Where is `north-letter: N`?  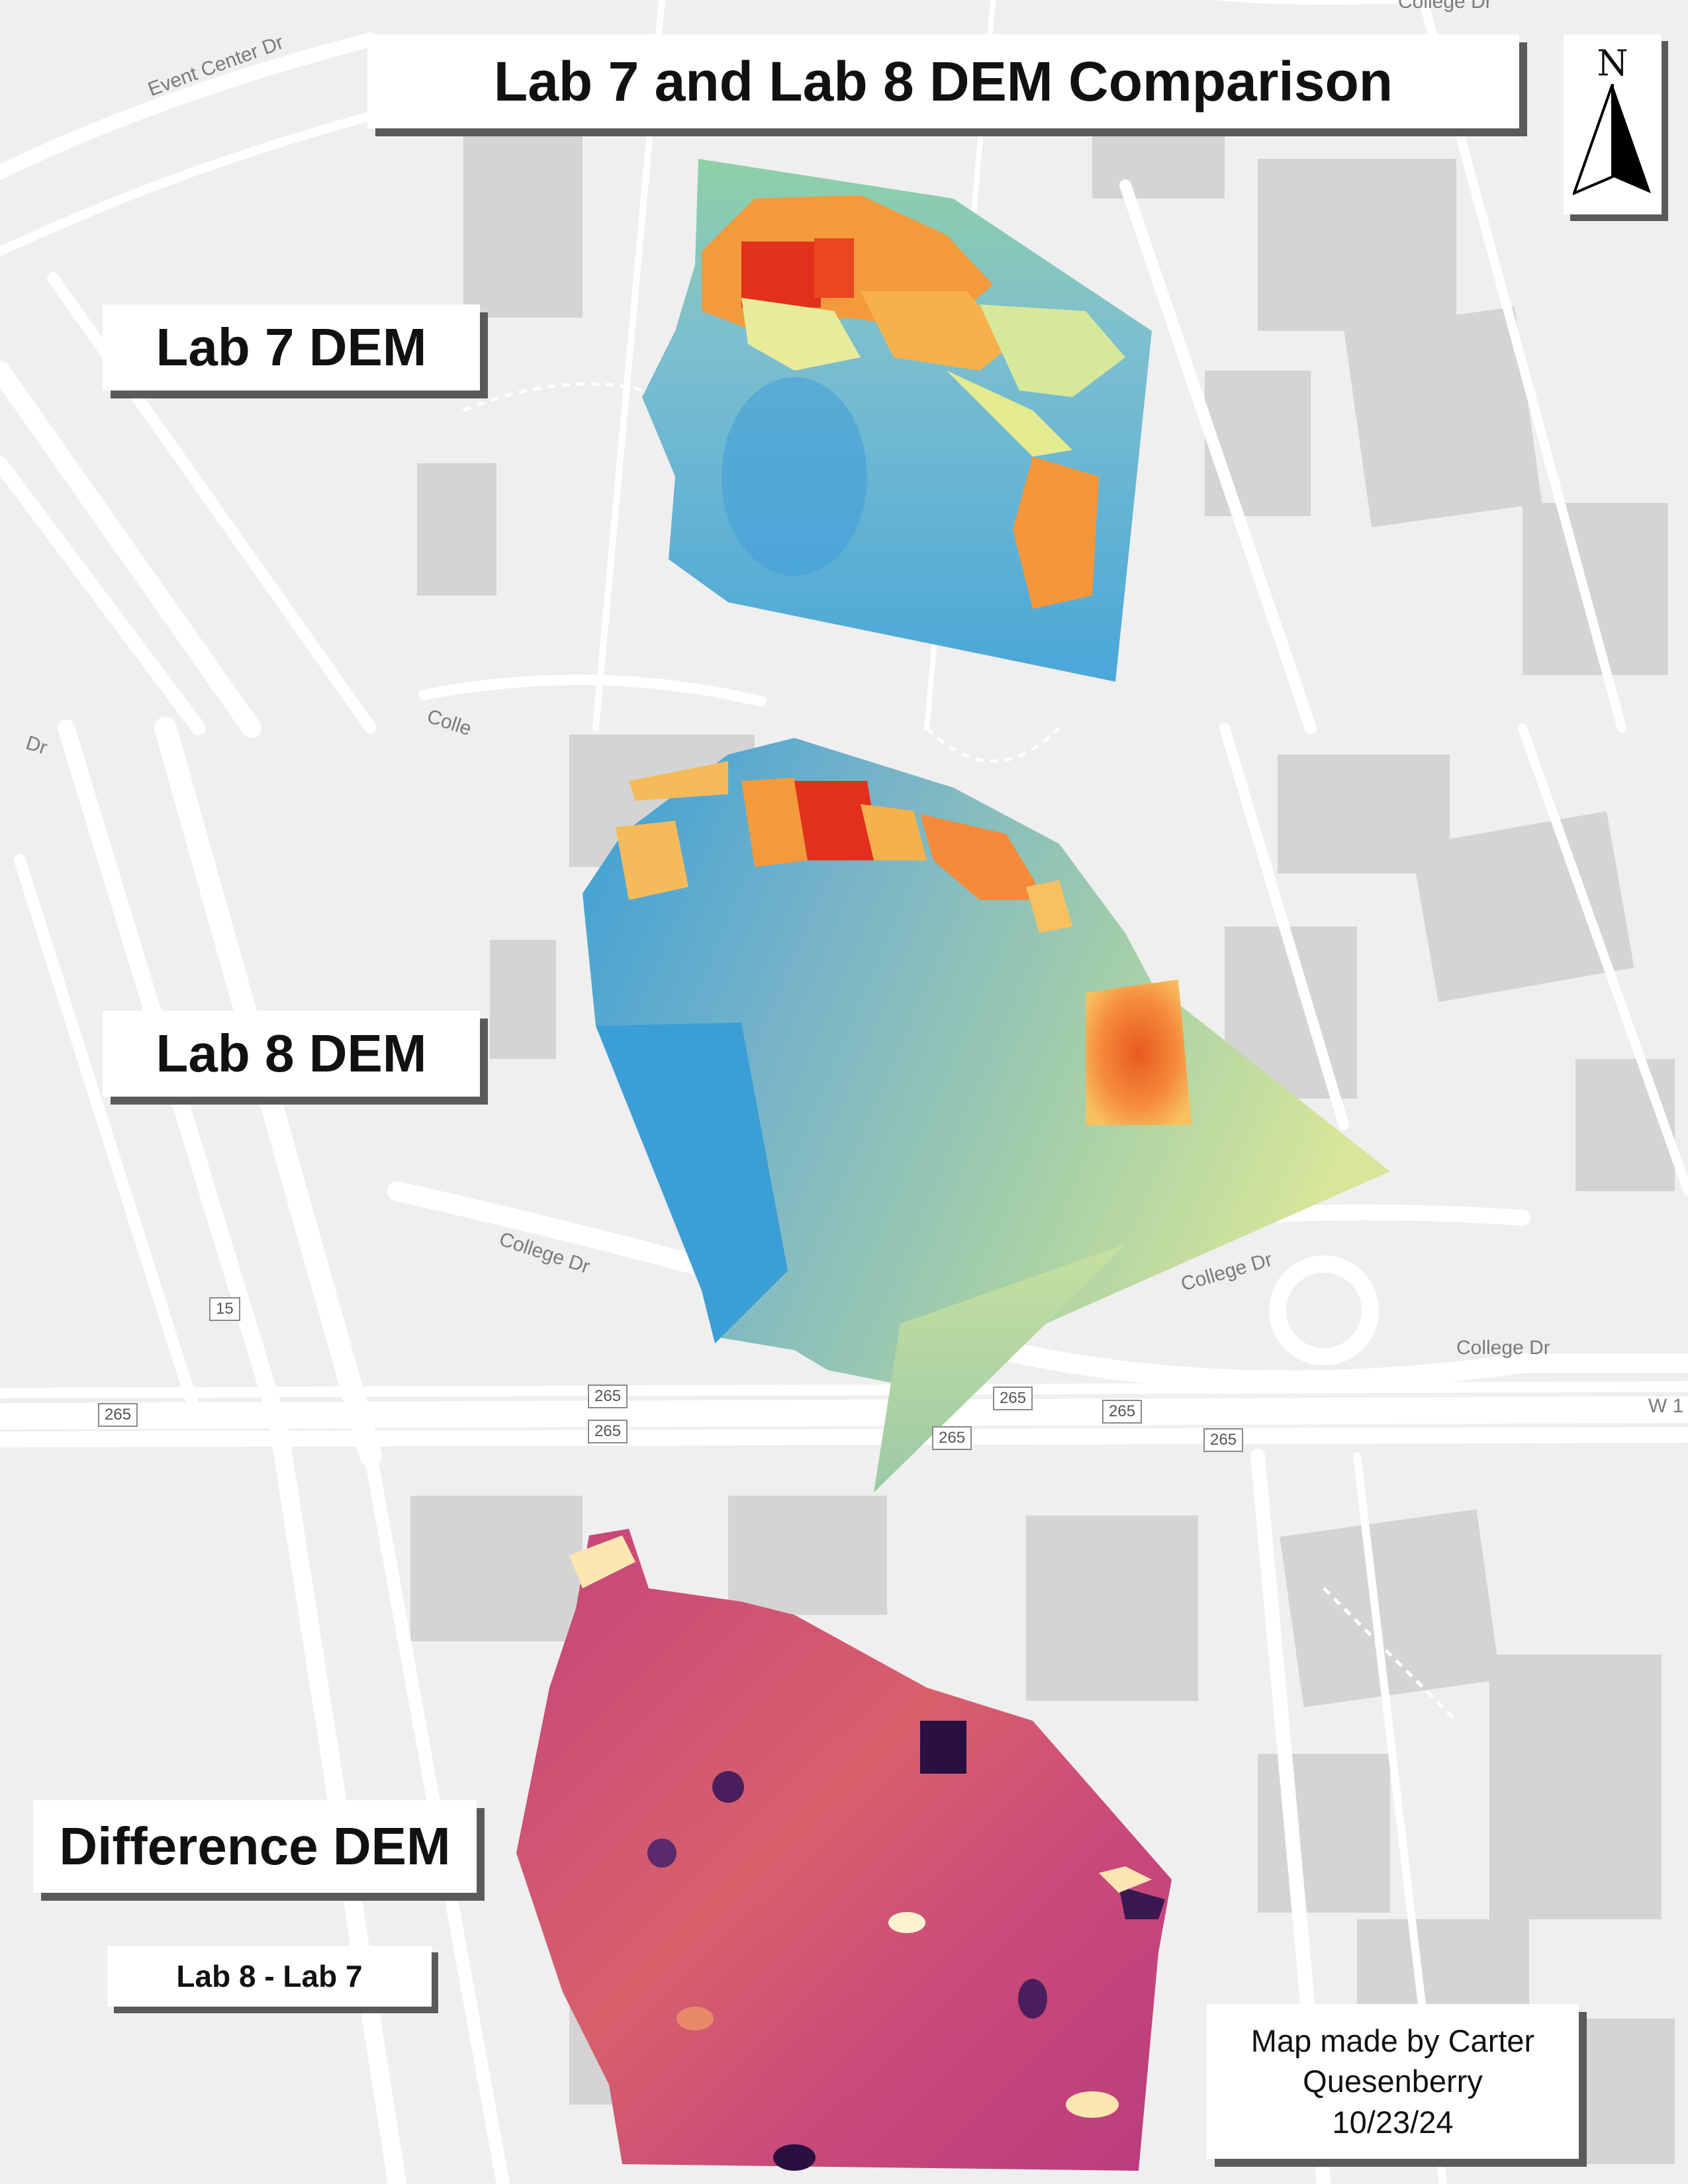
north-letter: N is located at coordinates (1612, 63).